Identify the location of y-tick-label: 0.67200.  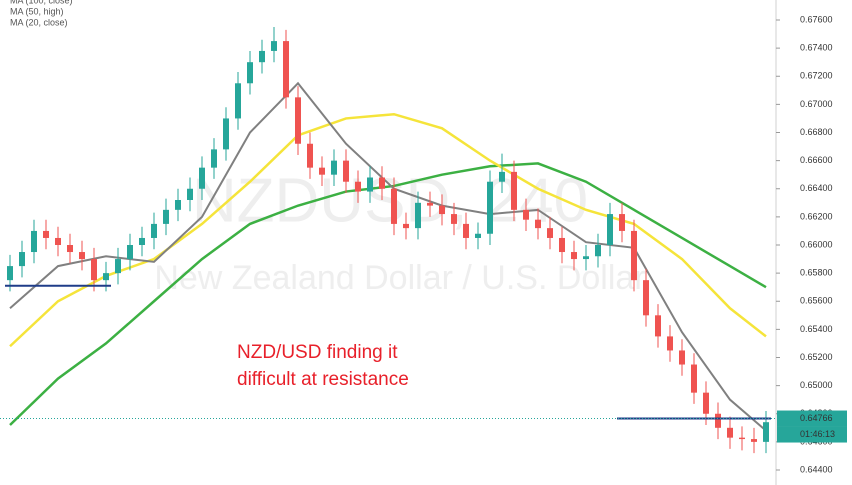
(816, 76).